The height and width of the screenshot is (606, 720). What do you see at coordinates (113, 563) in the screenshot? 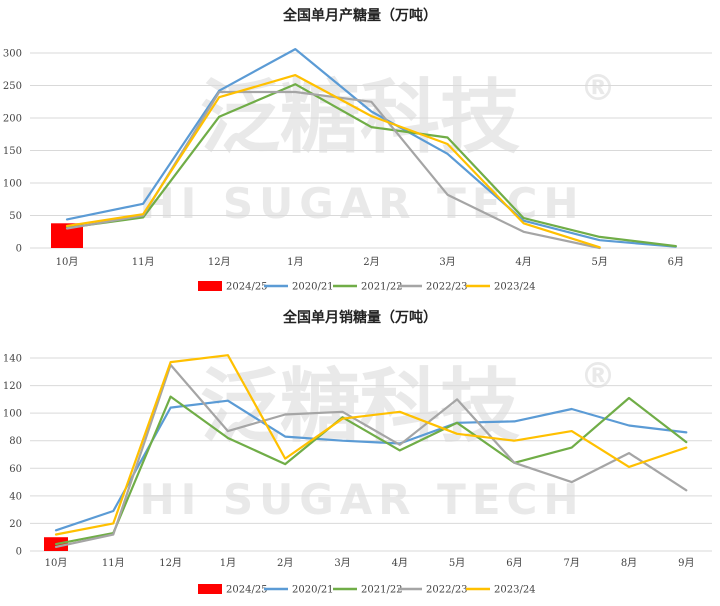
I see `sales-x-tick-label: 11月` at bounding box center [113, 563].